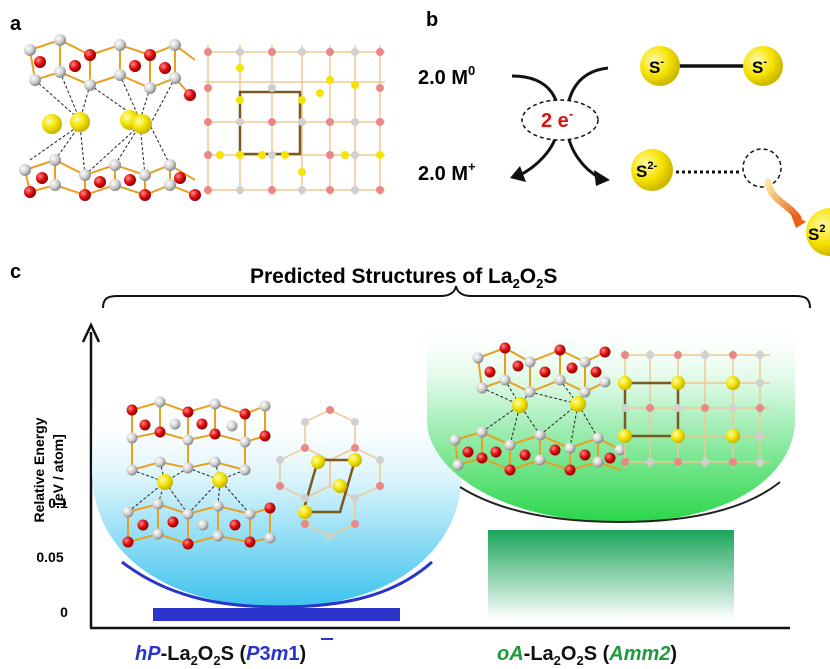 The height and width of the screenshot is (669, 830). What do you see at coordinates (602, 178) in the screenshot?
I see `arrow-right-head` at bounding box center [602, 178].